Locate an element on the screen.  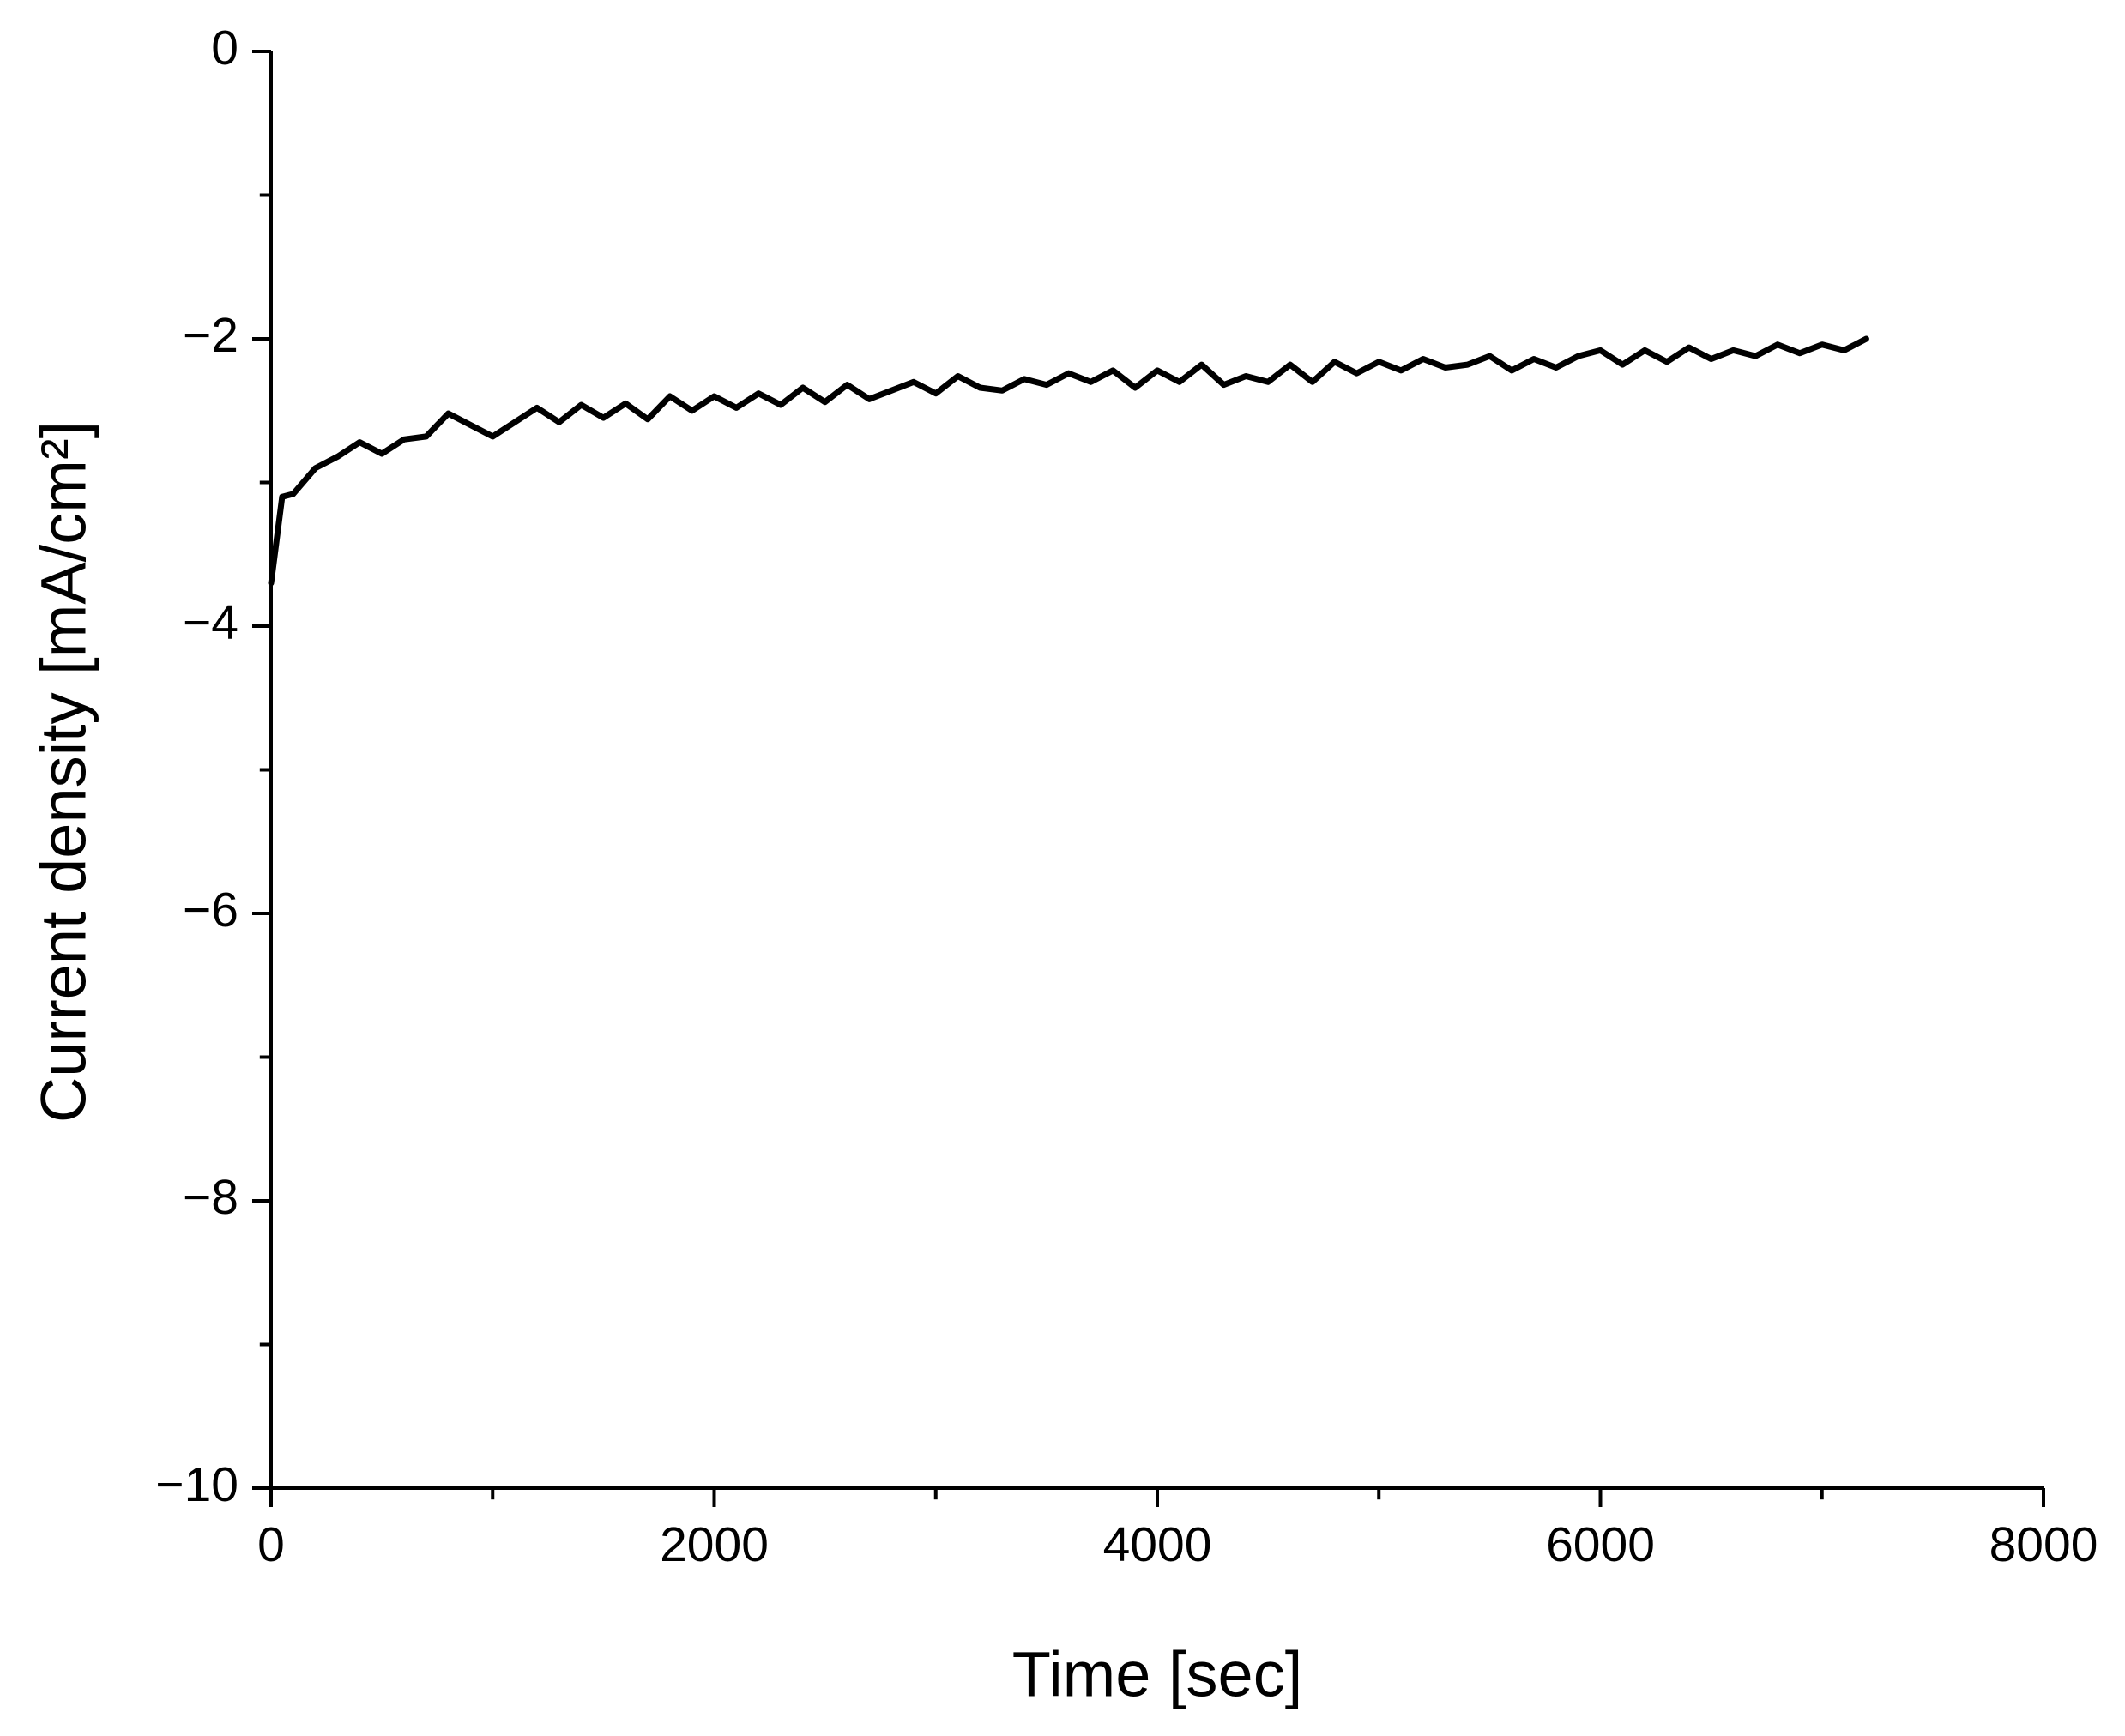
y-tick-label: −8 is located at coordinates (210, 1197).